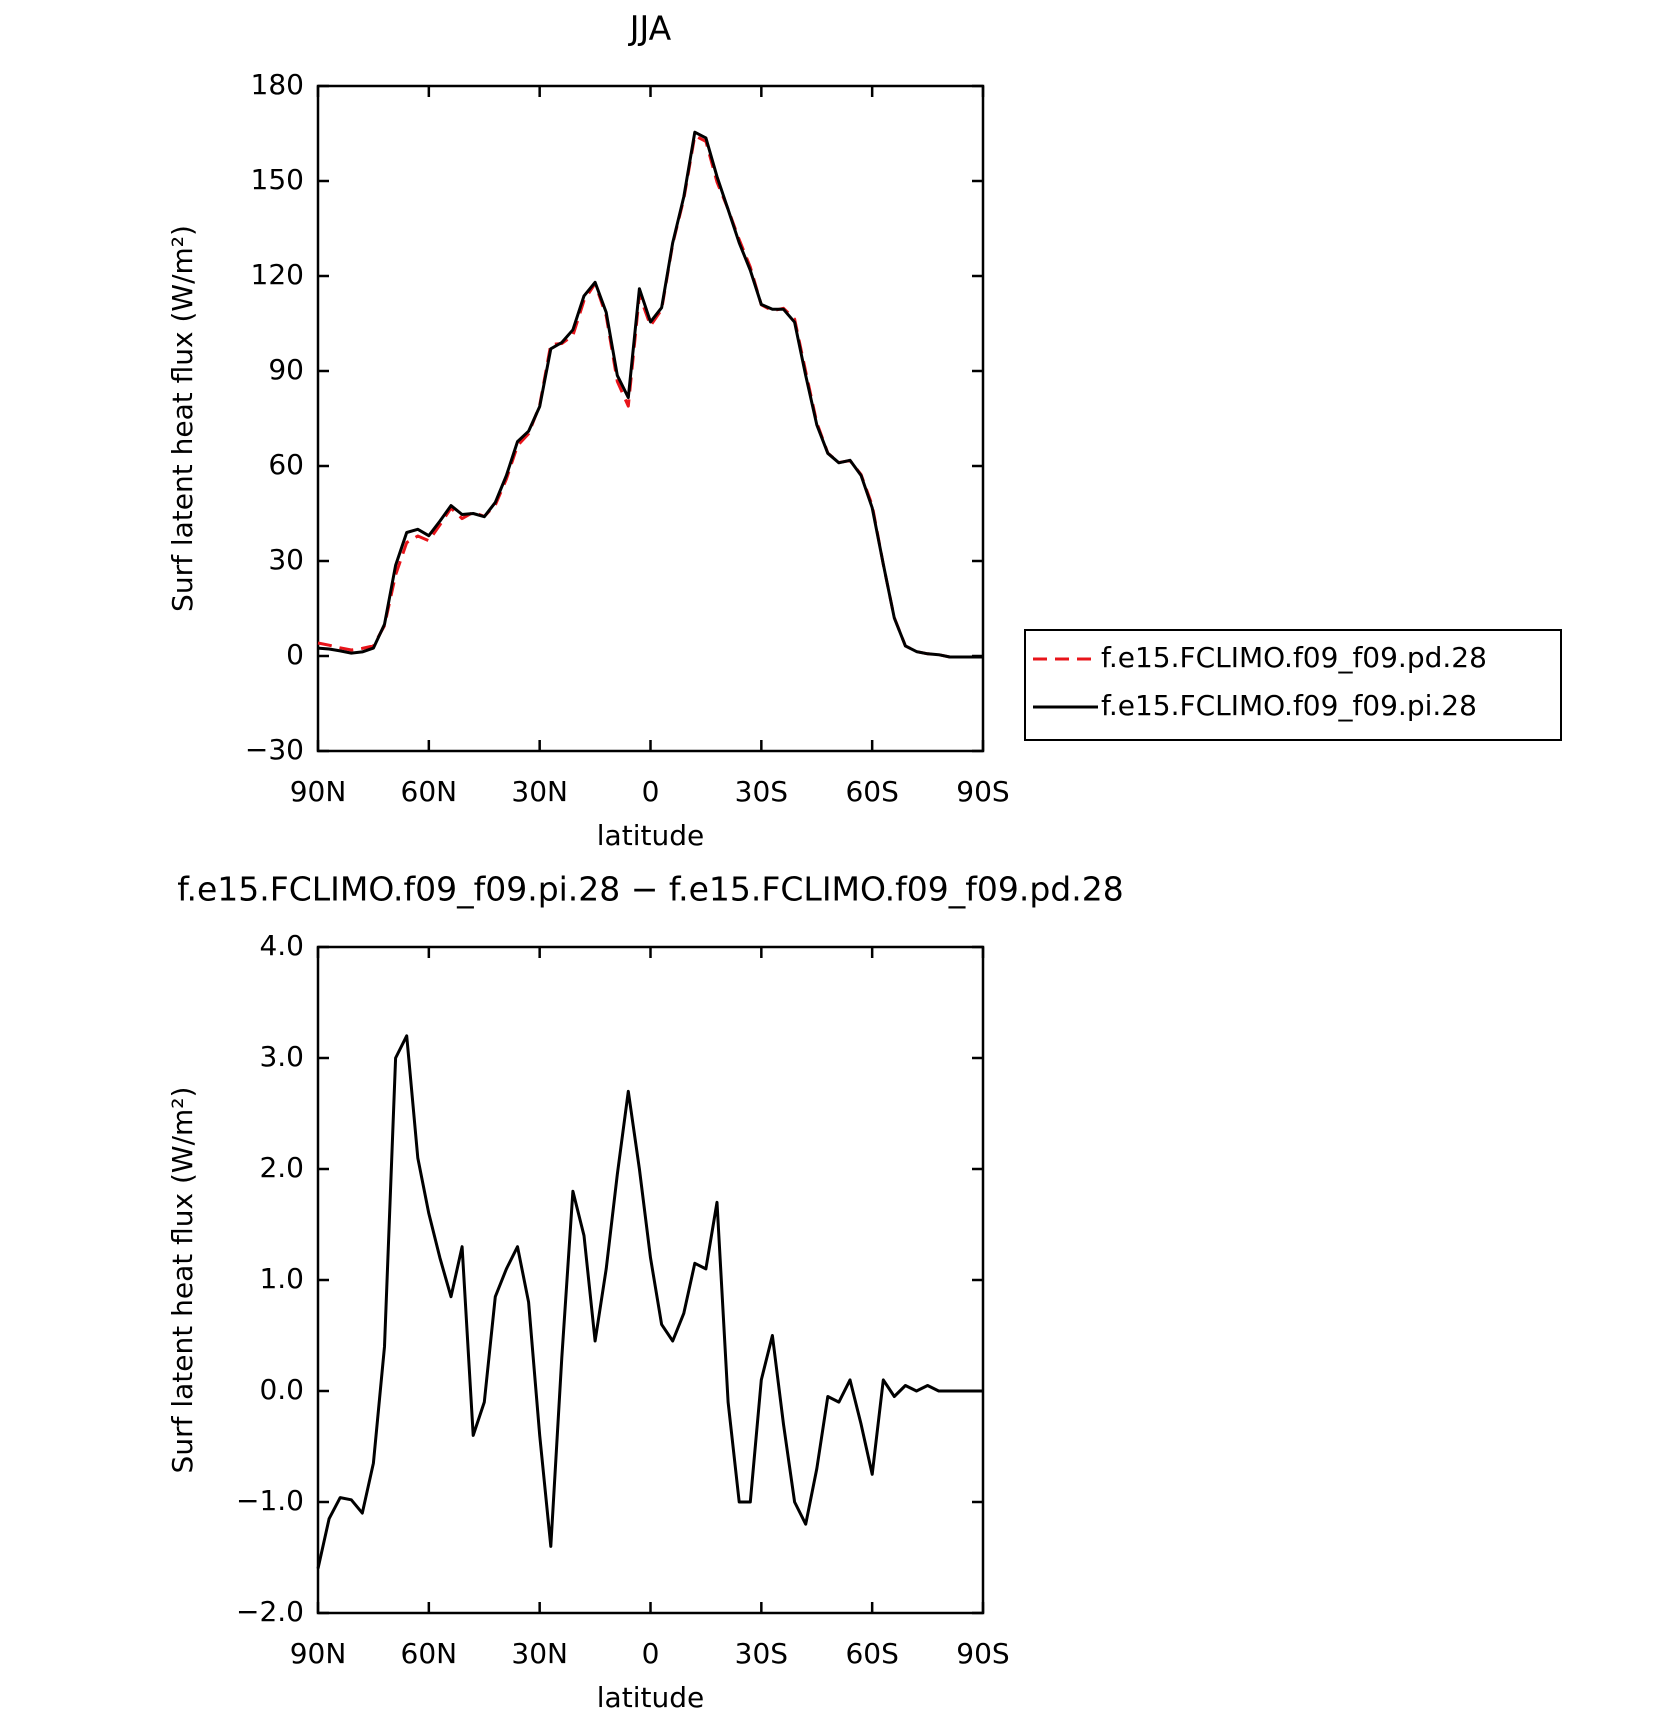 The height and width of the screenshot is (1723, 1658). Describe the element at coordinates (277, 84) in the screenshot. I see `y-tick-label: 180` at that location.